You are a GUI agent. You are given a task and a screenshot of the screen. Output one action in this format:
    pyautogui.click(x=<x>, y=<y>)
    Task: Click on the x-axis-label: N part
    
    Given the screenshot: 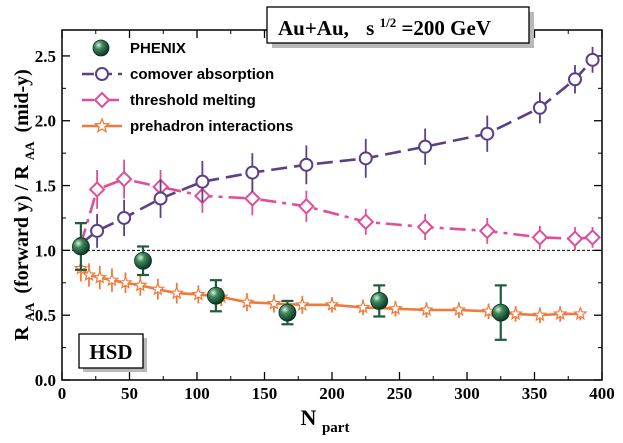 What is the action you would take?
    pyautogui.click(x=325, y=420)
    